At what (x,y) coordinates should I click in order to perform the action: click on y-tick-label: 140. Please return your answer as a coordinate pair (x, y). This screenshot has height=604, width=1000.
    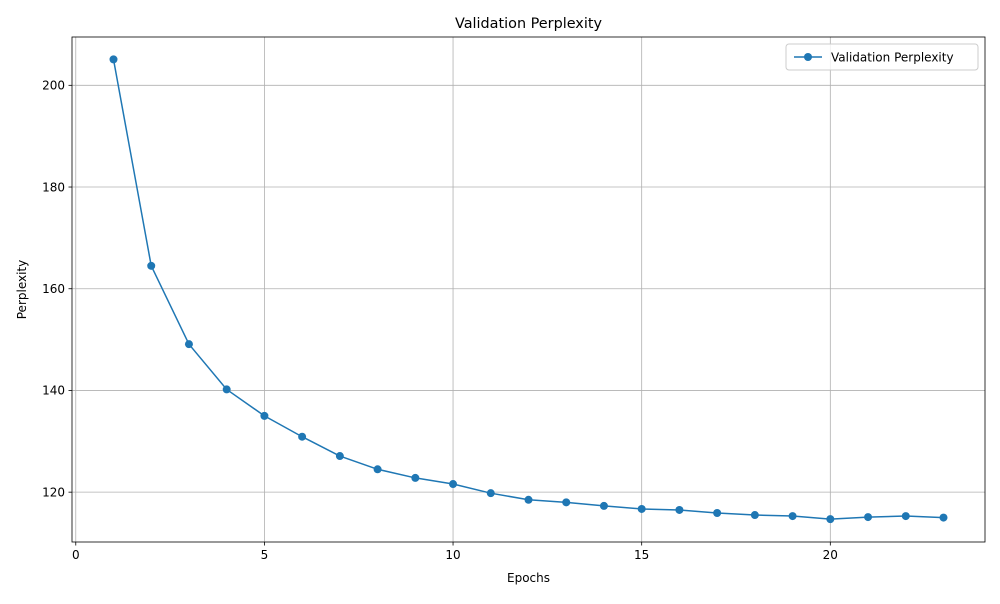
    Looking at the image, I should click on (53, 391).